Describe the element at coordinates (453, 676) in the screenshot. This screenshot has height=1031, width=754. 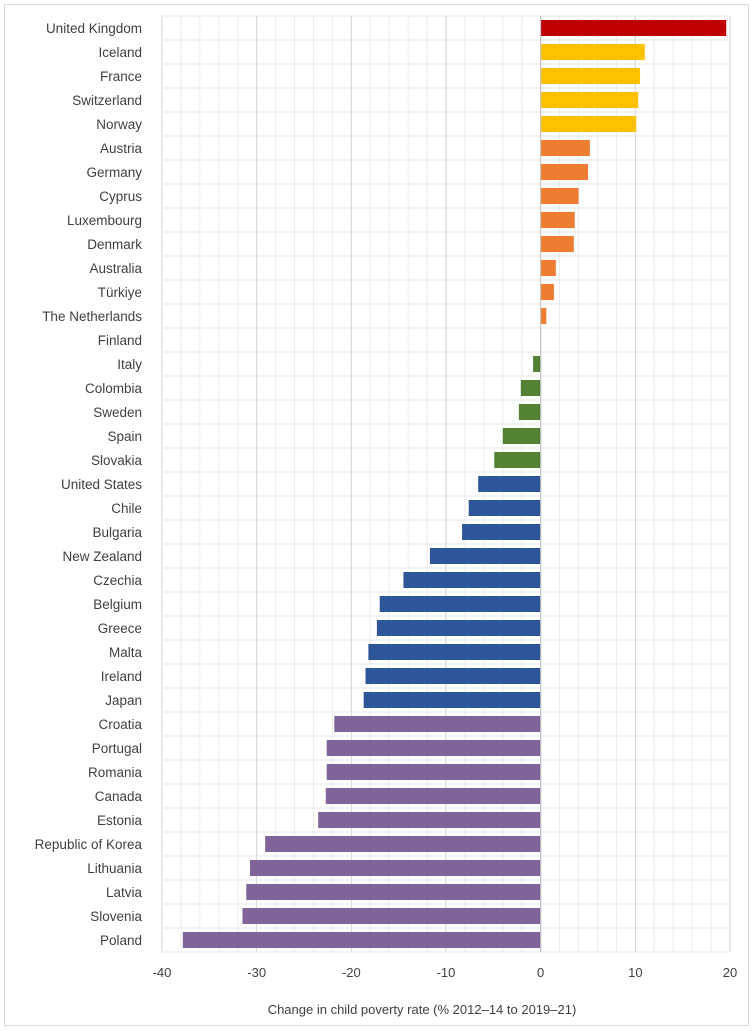
I see `bar-ireland` at that location.